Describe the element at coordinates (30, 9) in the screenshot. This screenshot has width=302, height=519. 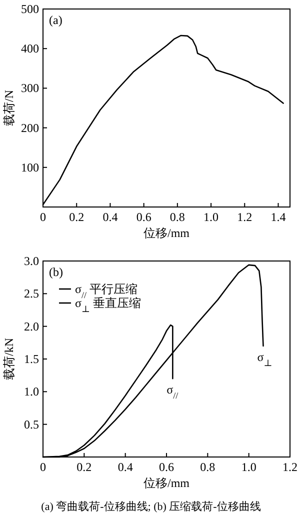
I see `y-tick-label: 500` at that location.